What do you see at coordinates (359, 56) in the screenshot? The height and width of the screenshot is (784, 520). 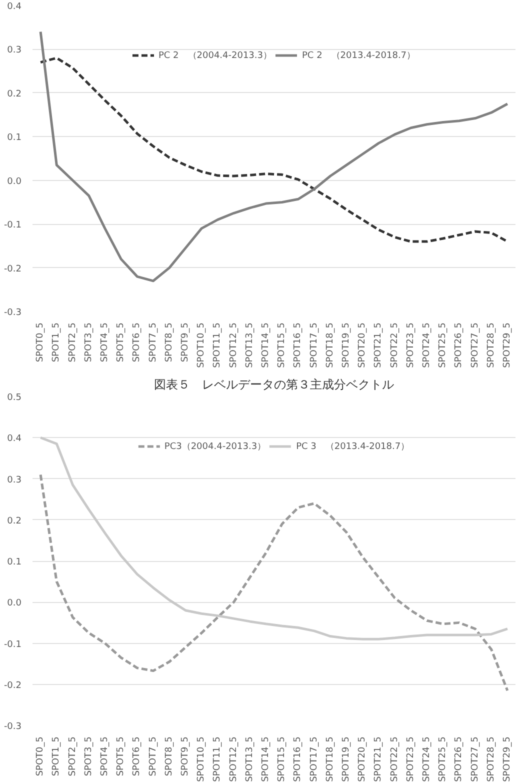 I see `legend-label: PC 2 （2013.4-2018.7）` at bounding box center [359, 56].